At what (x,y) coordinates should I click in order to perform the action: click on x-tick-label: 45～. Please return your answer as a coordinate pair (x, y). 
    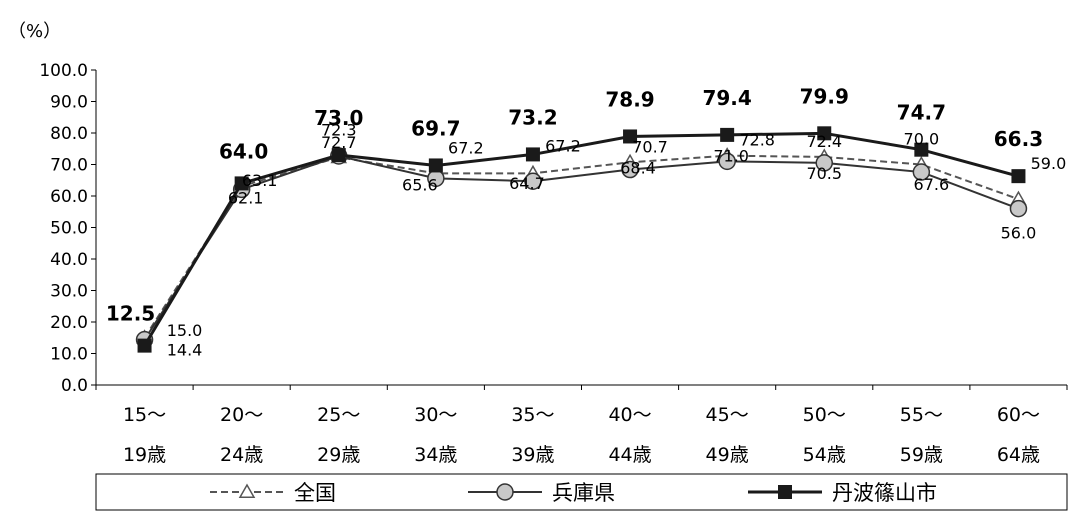
    Looking at the image, I should click on (727, 415).